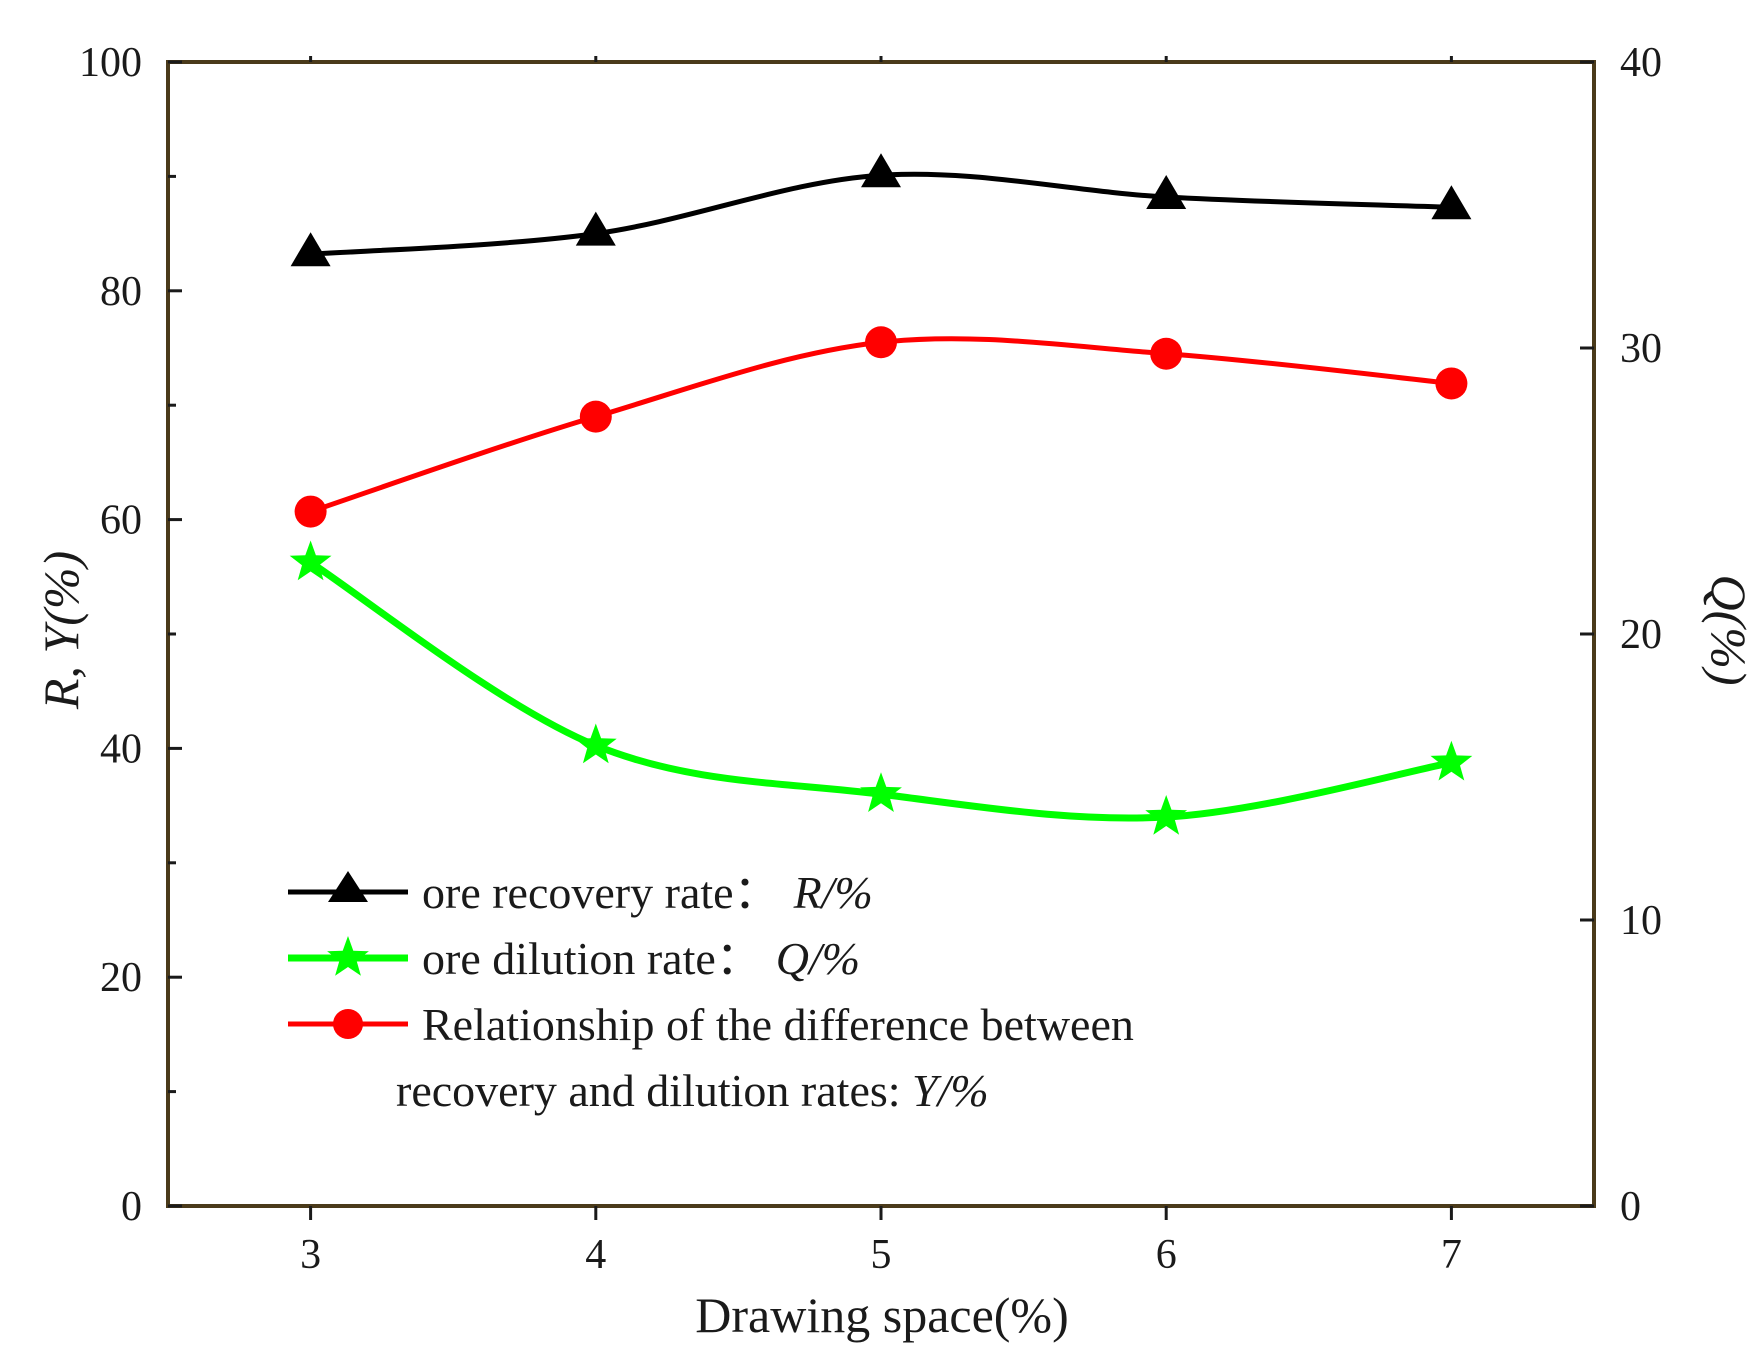 This screenshot has width=1761, height=1364. What do you see at coordinates (348, 1024) in the screenshot?
I see `legend-circle-icon` at bounding box center [348, 1024].